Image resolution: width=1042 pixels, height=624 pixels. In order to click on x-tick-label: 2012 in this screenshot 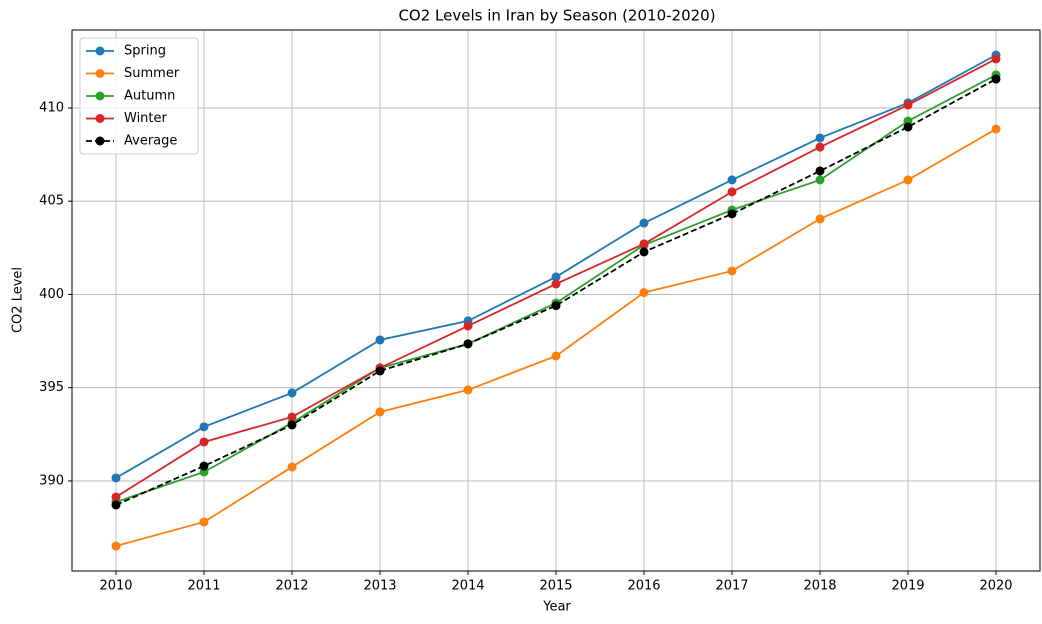, I will do `click(291, 586)`.